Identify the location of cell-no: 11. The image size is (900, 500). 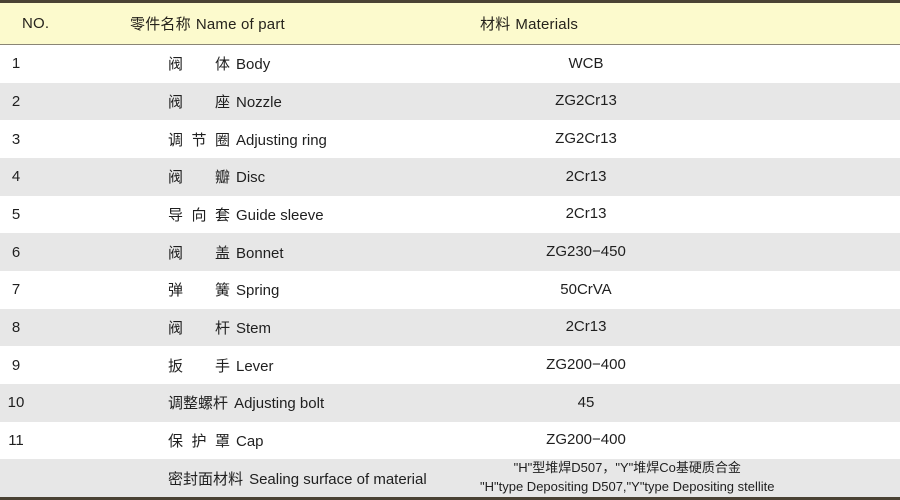
(16, 441).